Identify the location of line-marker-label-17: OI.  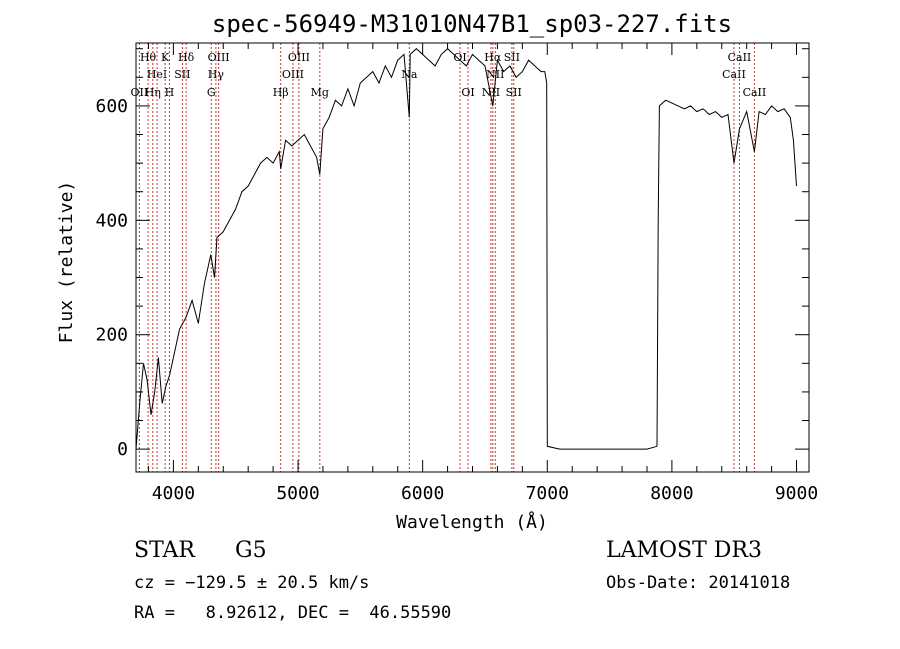
(467, 92).